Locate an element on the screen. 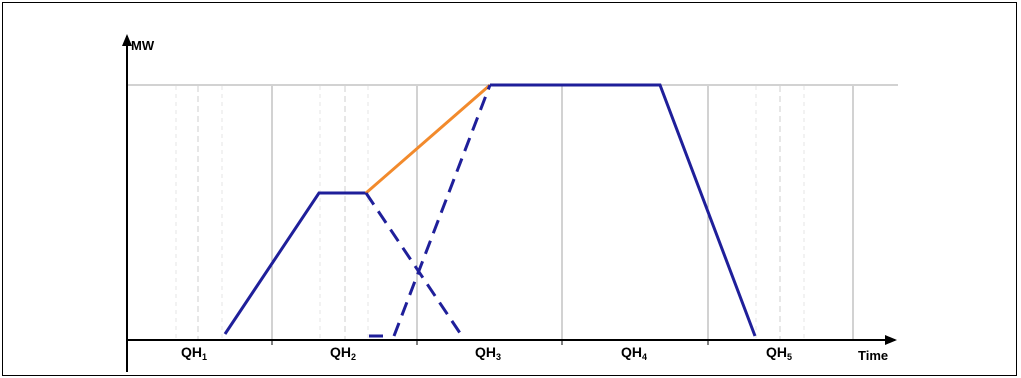 This screenshot has height=378, width=1021. period-label-qh5: QH5 is located at coordinates (779, 353).